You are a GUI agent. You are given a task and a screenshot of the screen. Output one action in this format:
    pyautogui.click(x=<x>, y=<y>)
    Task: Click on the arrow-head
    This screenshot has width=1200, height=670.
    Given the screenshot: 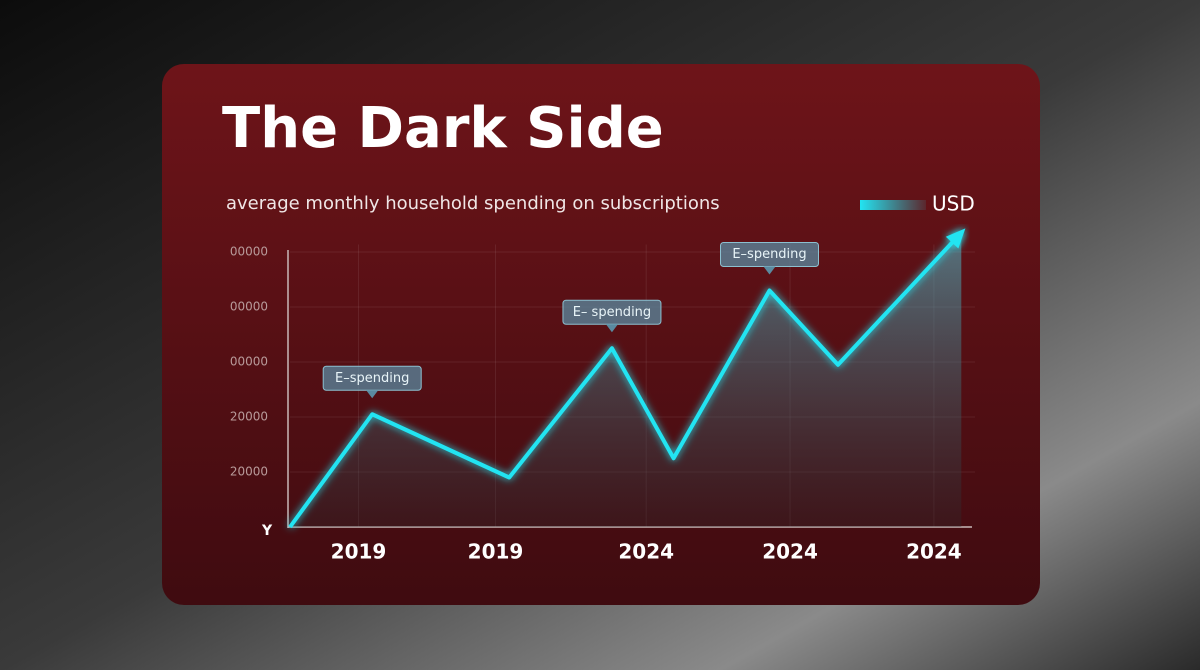 What is the action you would take?
    pyautogui.click(x=955, y=238)
    